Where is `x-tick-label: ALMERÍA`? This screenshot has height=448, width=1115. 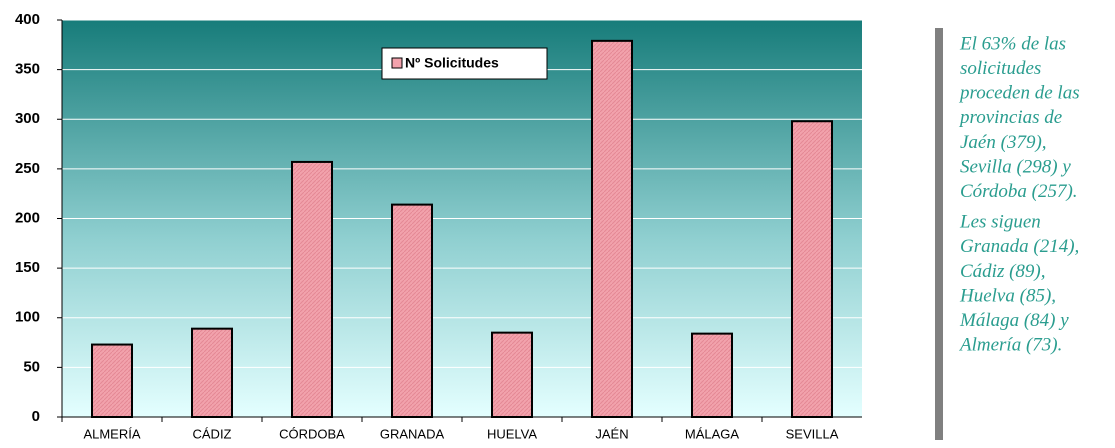 x-tick-label: ALMERÍA is located at coordinates (111, 433).